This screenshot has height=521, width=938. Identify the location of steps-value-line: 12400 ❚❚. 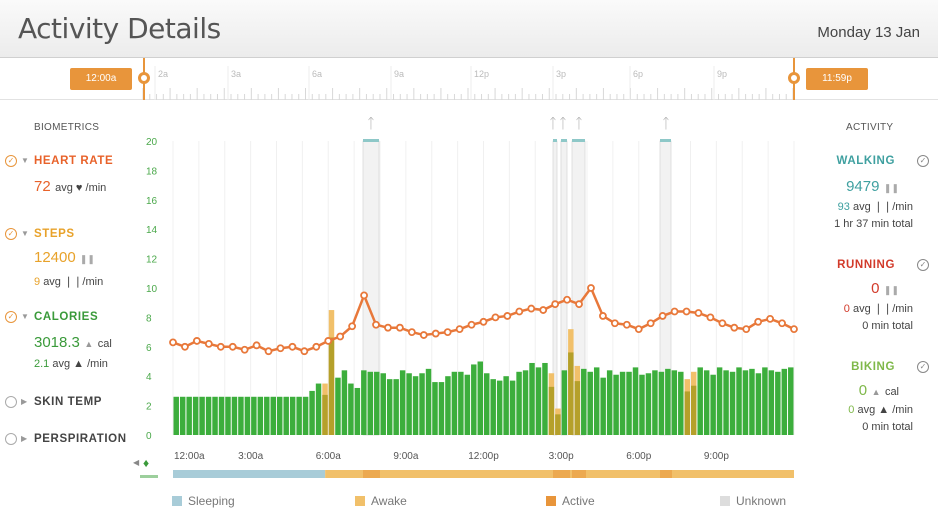
(64, 257).